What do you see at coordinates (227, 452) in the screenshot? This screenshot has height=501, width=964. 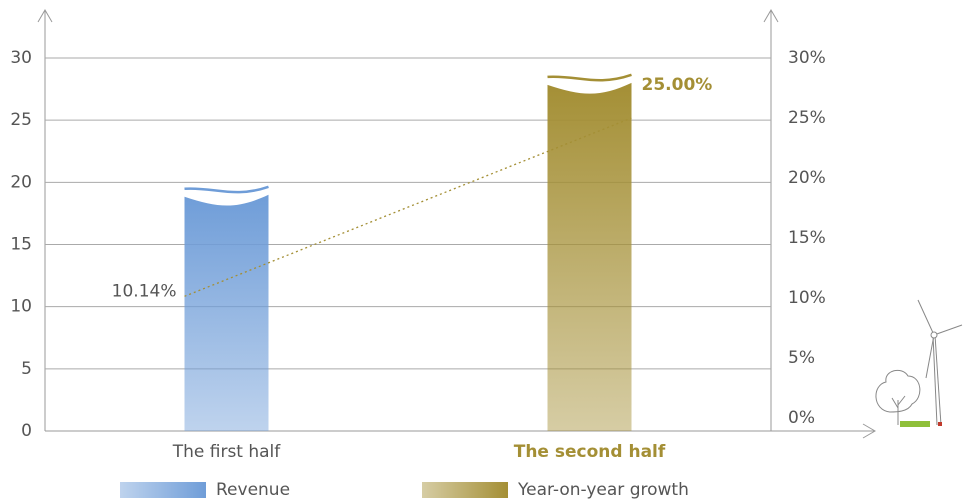 I see `x-tick-label: The first half` at bounding box center [227, 452].